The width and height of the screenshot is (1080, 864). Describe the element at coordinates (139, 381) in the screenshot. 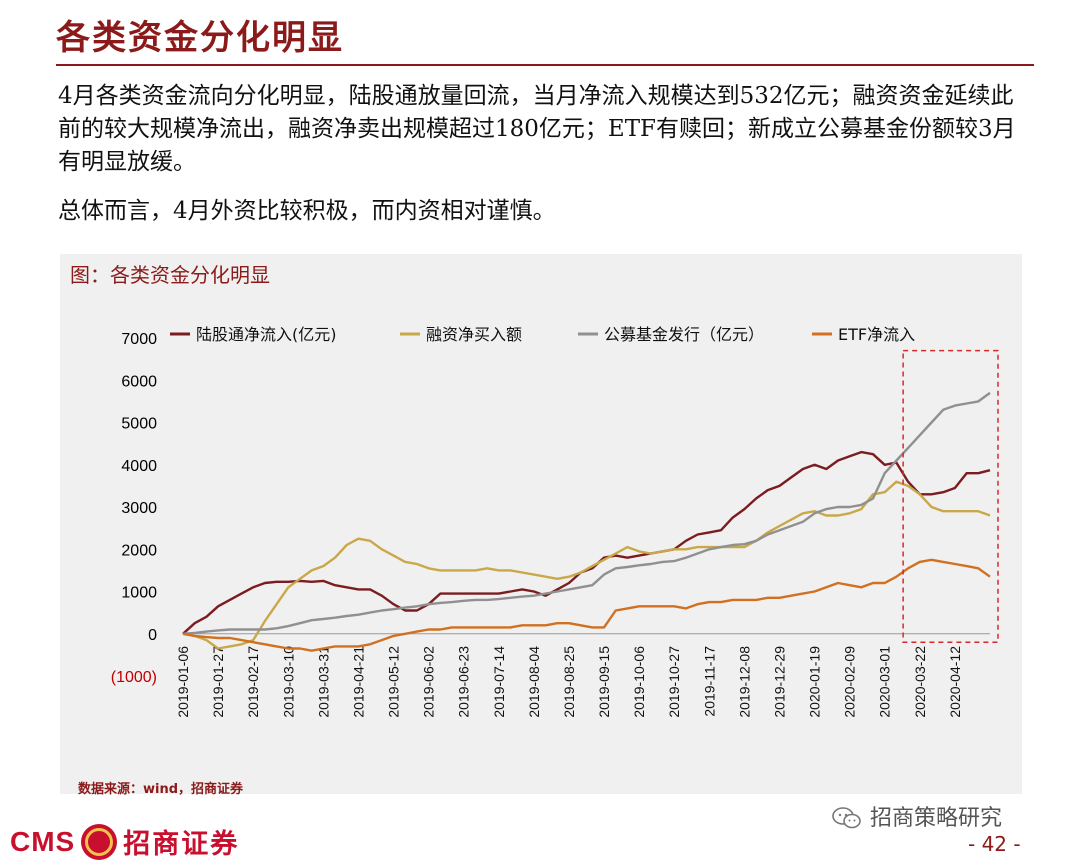

I see `y-tick-label: 6000` at that location.